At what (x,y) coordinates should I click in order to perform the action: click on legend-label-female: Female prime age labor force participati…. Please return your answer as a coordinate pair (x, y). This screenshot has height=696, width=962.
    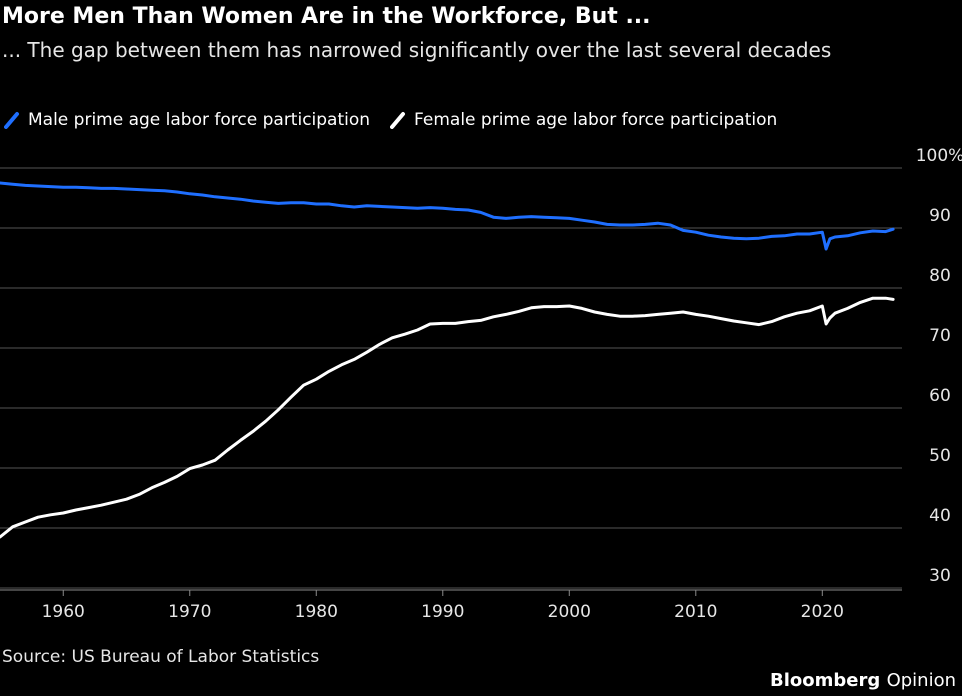
    Looking at the image, I should click on (596, 120).